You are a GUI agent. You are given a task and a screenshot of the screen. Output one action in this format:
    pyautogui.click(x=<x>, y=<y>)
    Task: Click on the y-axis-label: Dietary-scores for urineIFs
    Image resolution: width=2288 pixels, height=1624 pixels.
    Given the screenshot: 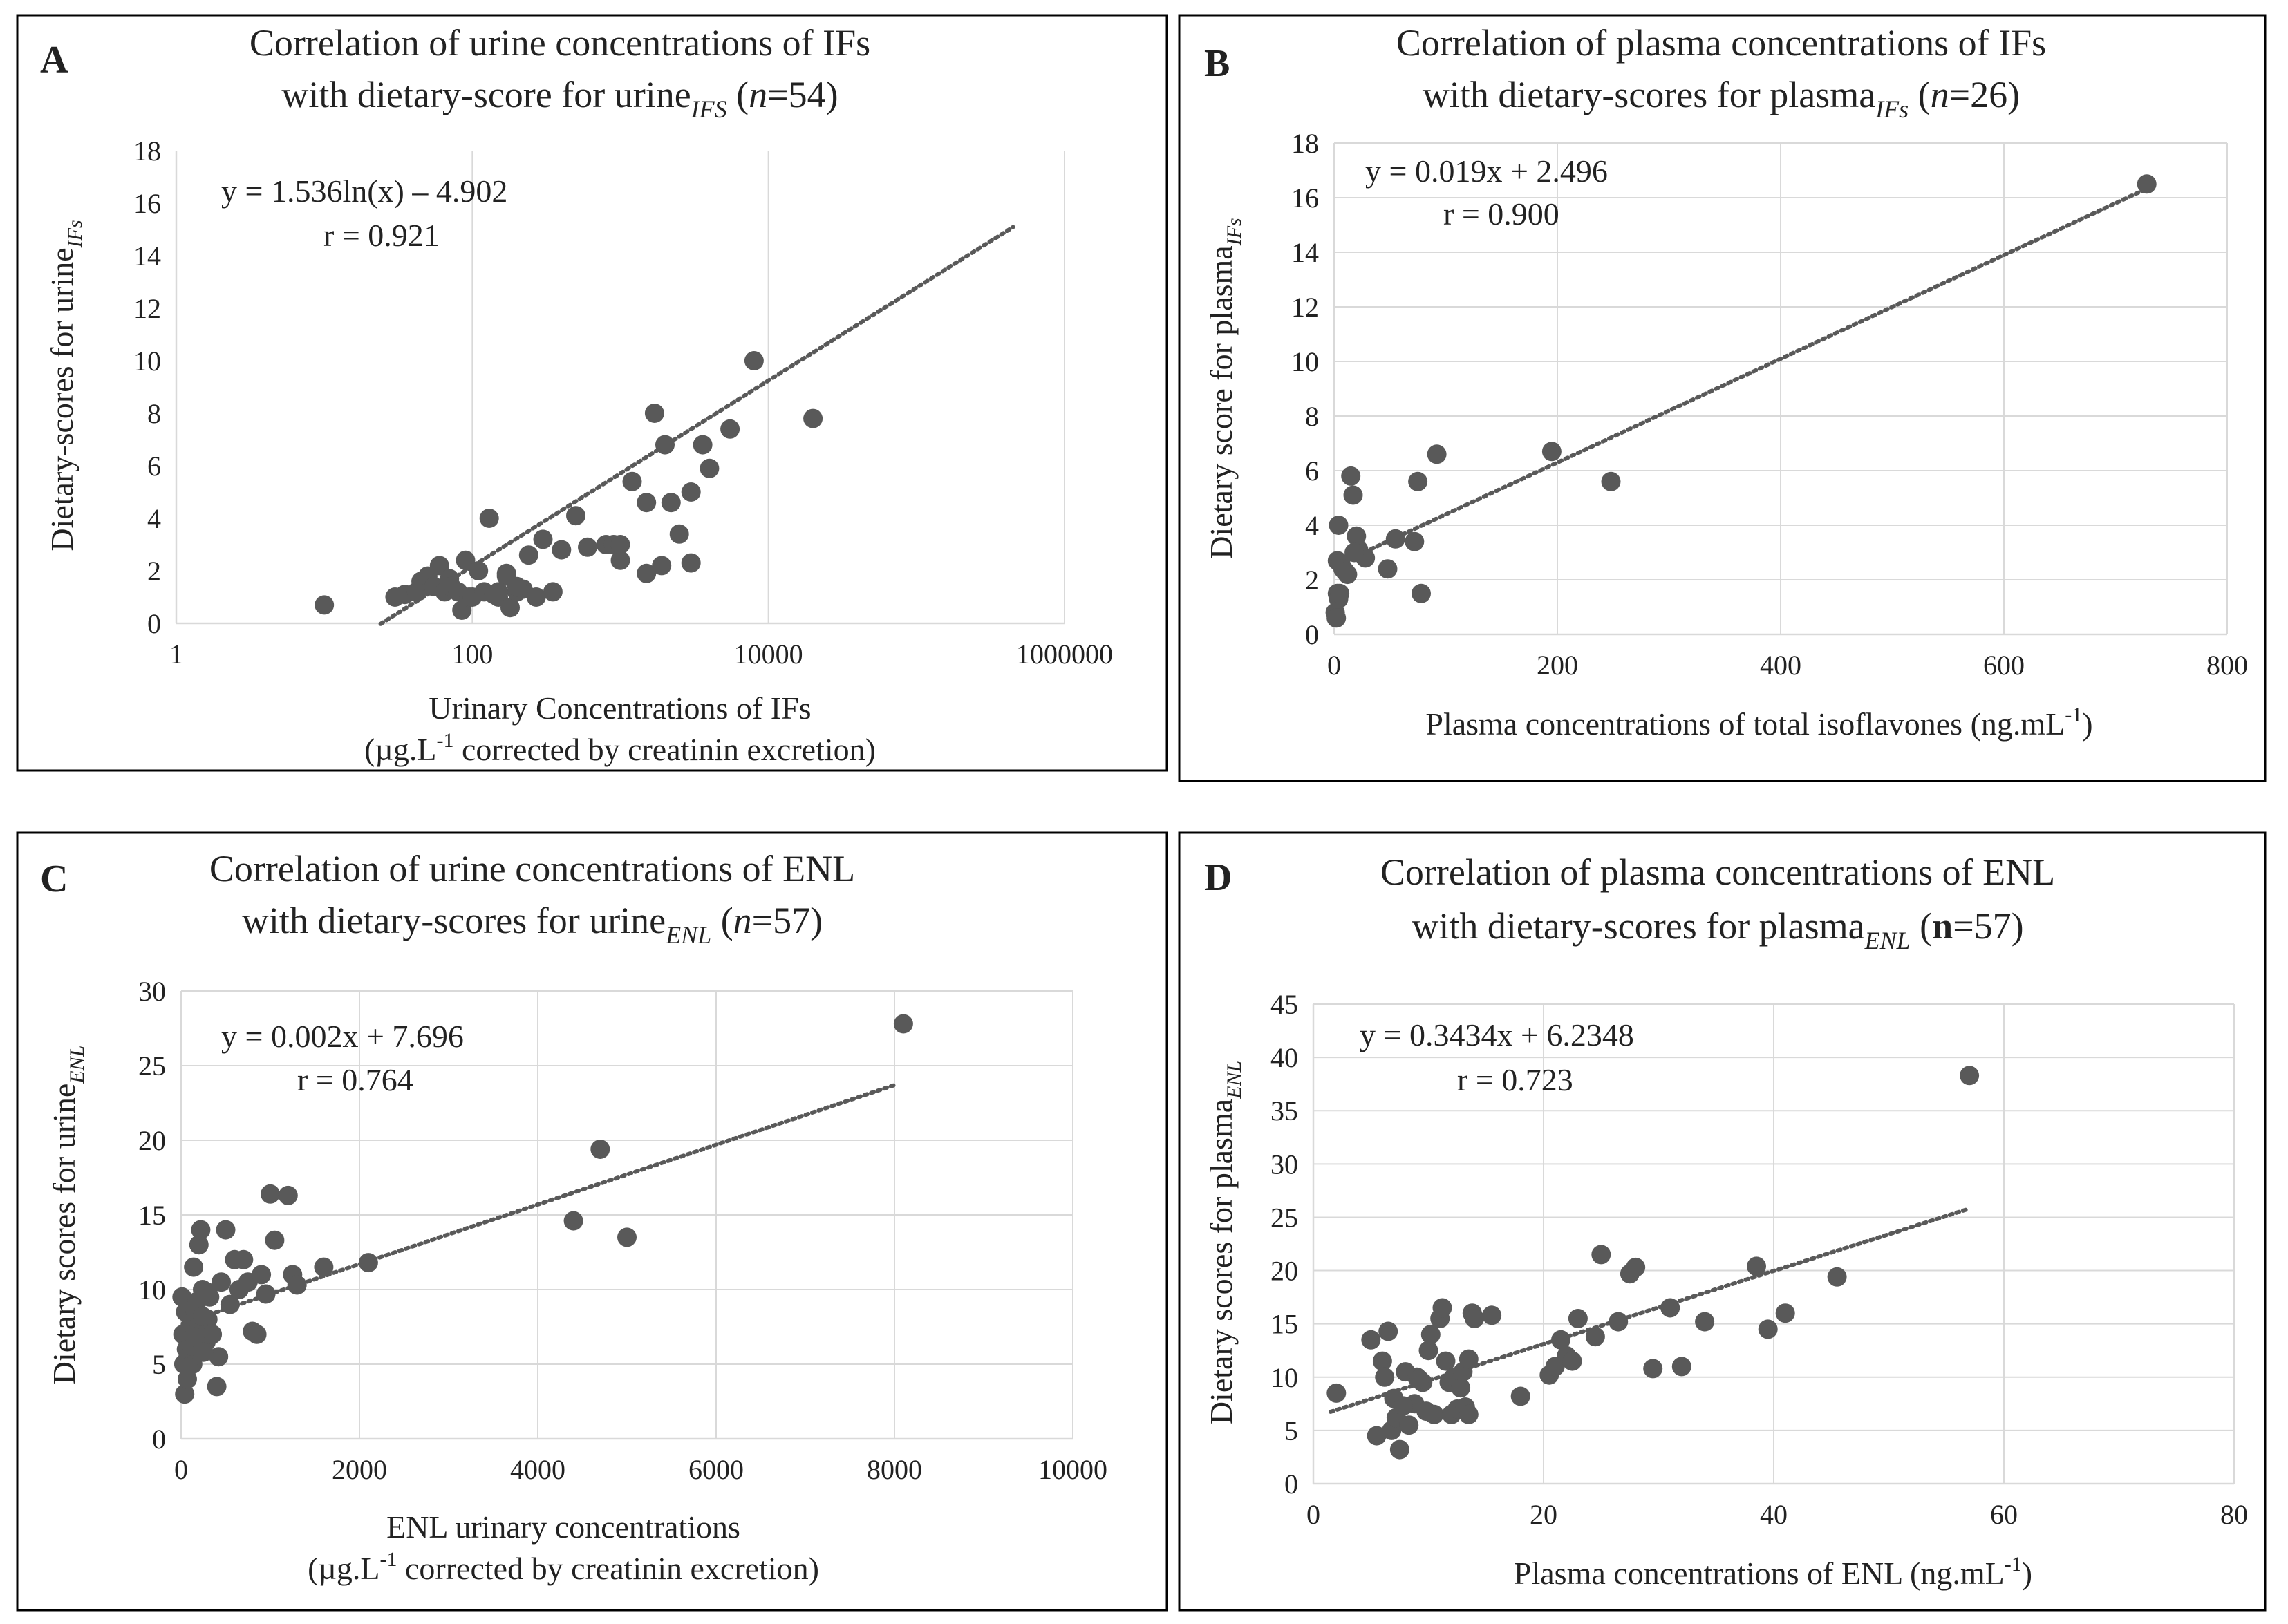 What is the action you would take?
    pyautogui.click(x=65, y=385)
    